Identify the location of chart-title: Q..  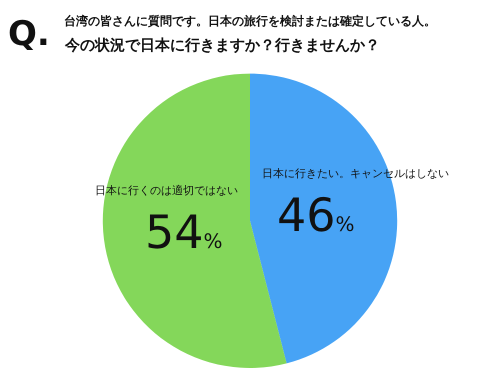
(29, 34).